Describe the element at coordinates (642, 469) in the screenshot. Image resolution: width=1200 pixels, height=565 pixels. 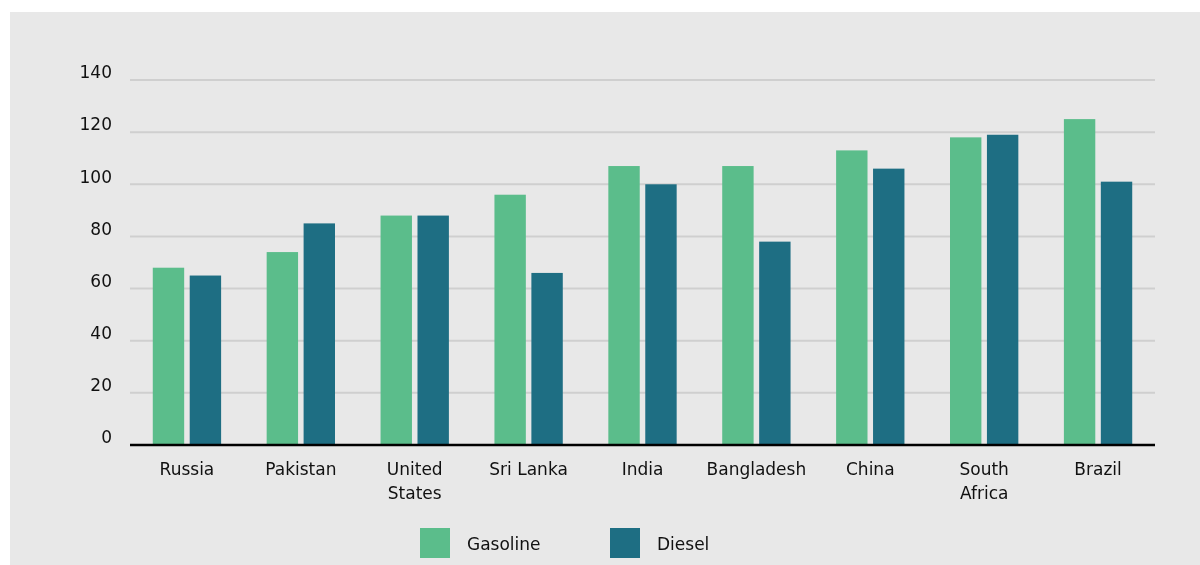
I see `x-tick-label: India` at that location.